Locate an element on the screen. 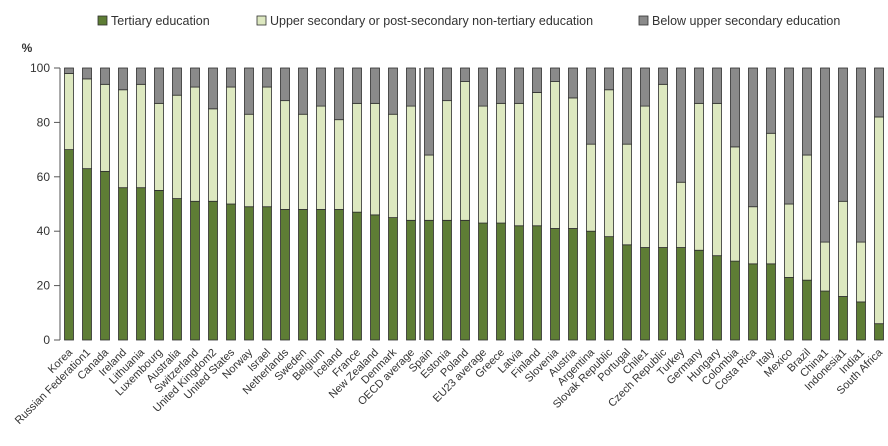  bar-stack-spain is located at coordinates (429, 204).